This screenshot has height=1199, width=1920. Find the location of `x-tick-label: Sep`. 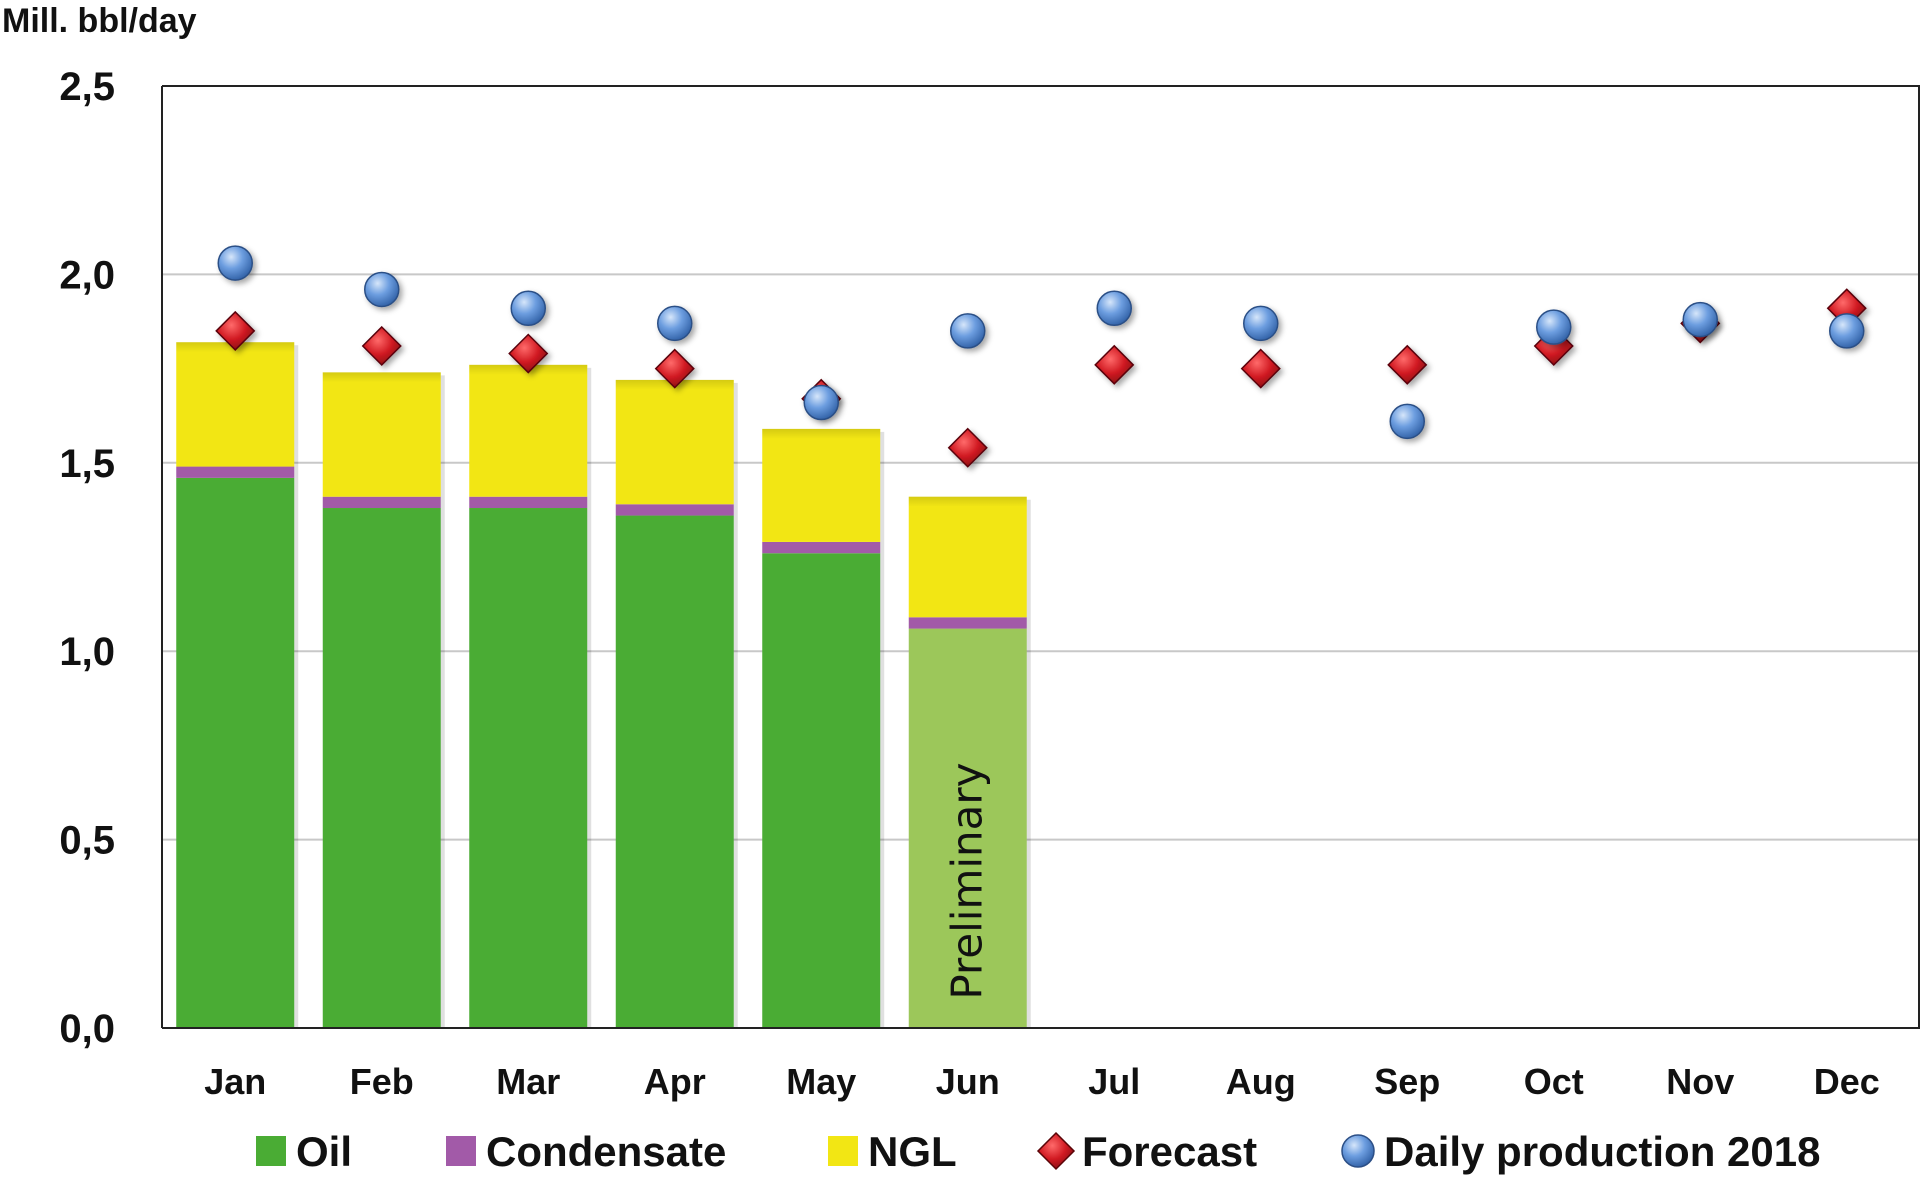

x-tick-label: Sep is located at coordinates (1407, 1081).